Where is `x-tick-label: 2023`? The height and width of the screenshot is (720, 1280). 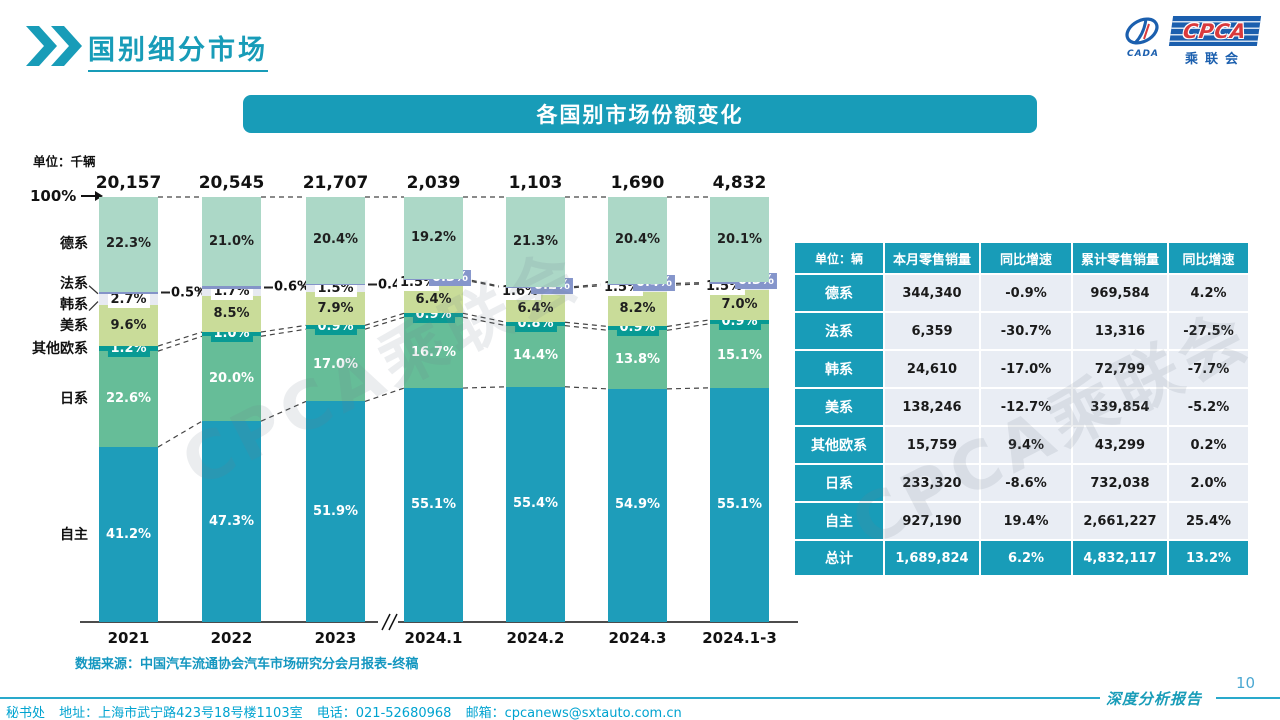 x-tick-label: 2023 is located at coordinates (335, 638).